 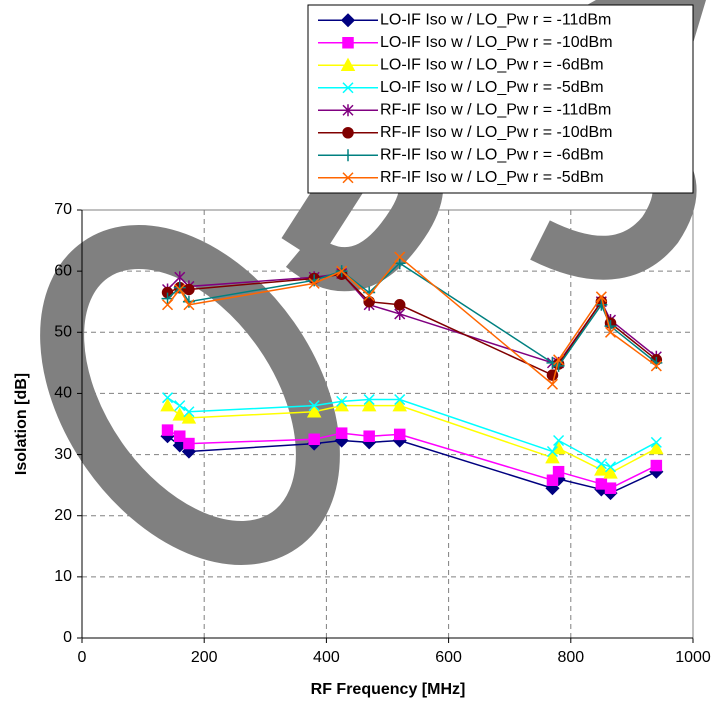 I want to click on x-tick-label: 800, so click(x=570, y=657).